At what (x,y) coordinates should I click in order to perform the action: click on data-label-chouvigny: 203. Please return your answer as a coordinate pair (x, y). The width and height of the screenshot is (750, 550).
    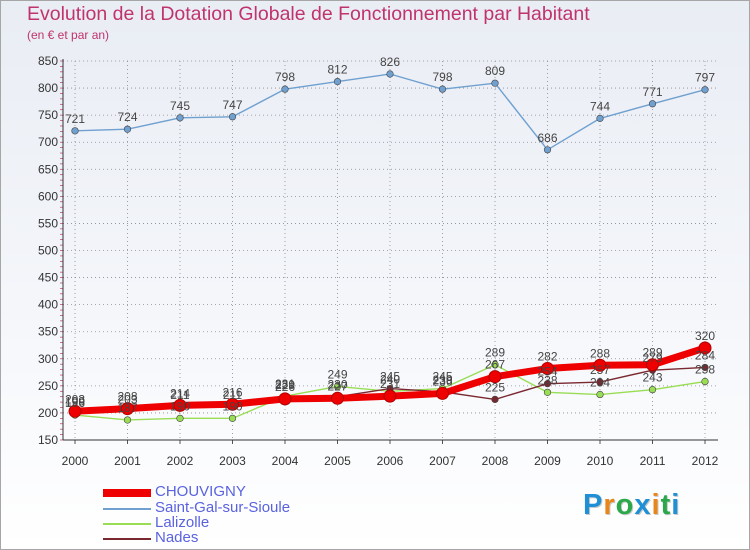
    Looking at the image, I should click on (75, 399).